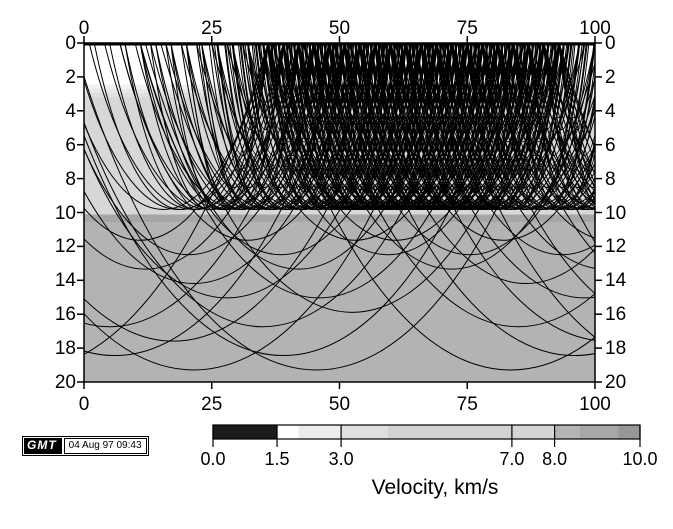 This screenshot has height=529, width=673. Describe the element at coordinates (277, 459) in the screenshot. I see `colorbar-tick-label: 1.5` at that location.